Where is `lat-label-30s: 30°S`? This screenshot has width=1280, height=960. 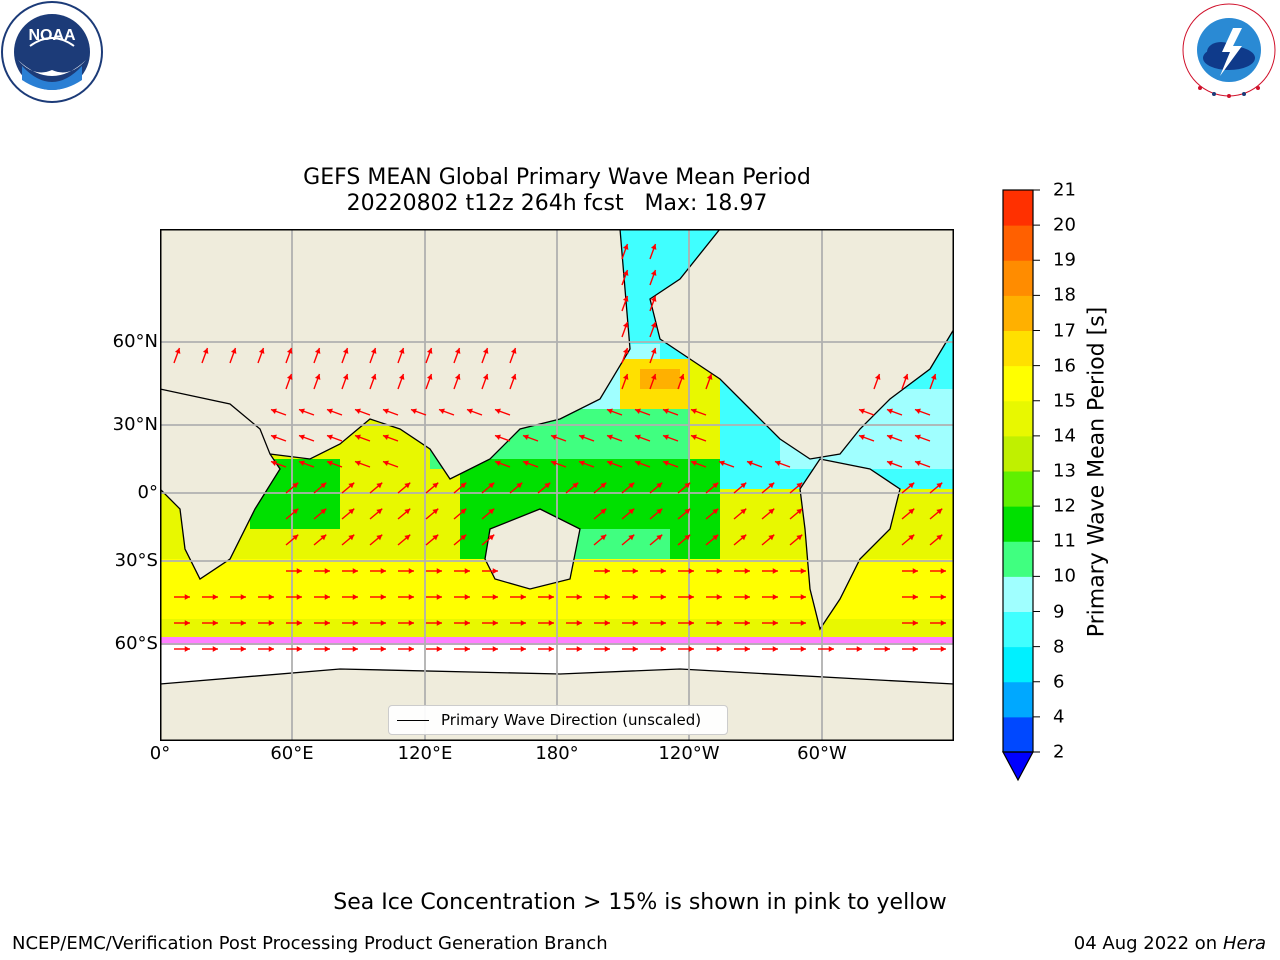 lat-label-30s: 30°S is located at coordinates (136, 560).